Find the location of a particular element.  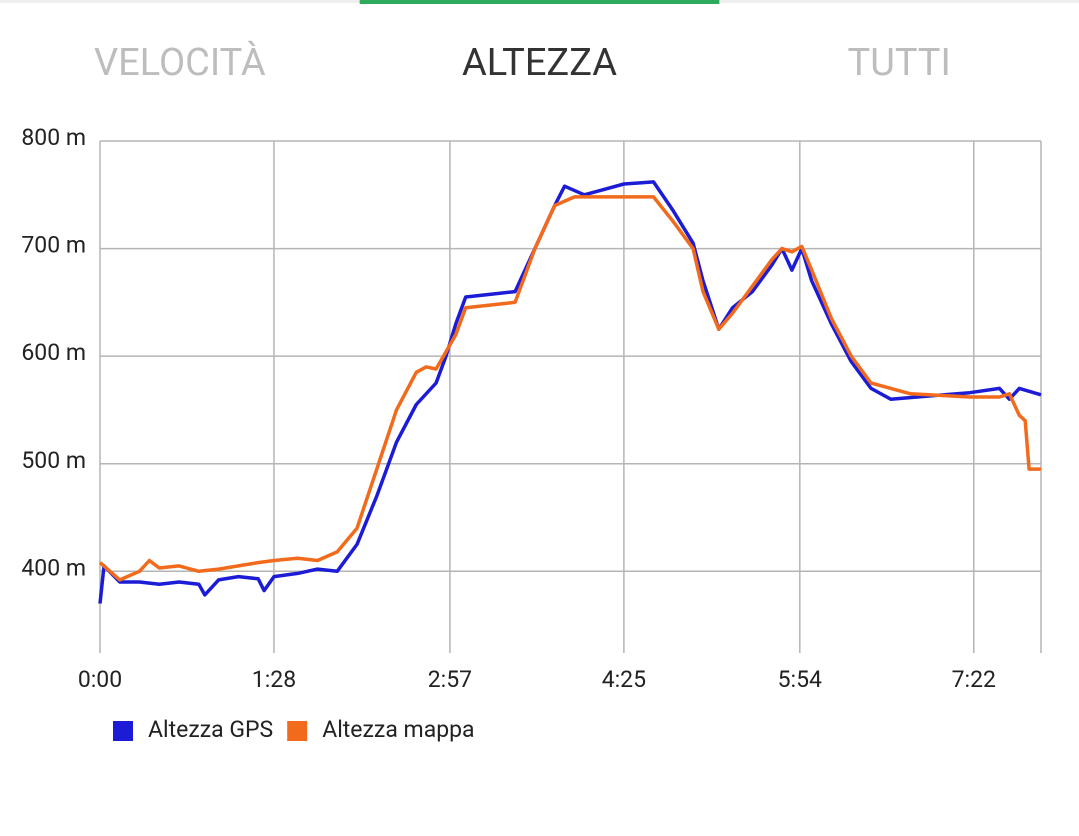

x-tick-label: 7:22 is located at coordinates (974, 679).